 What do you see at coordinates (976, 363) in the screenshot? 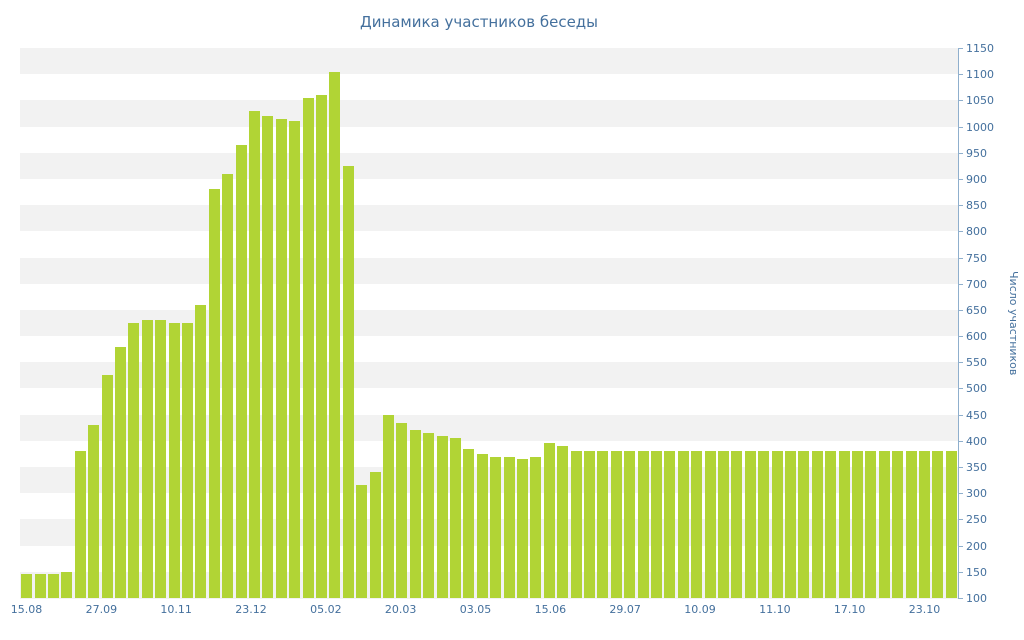
I see `y-axis-label: 550` at bounding box center [976, 363].